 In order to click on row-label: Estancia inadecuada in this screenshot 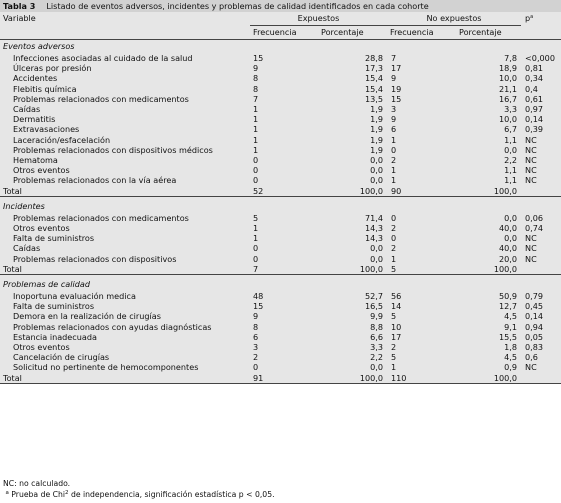, I will do `click(55, 336)`.